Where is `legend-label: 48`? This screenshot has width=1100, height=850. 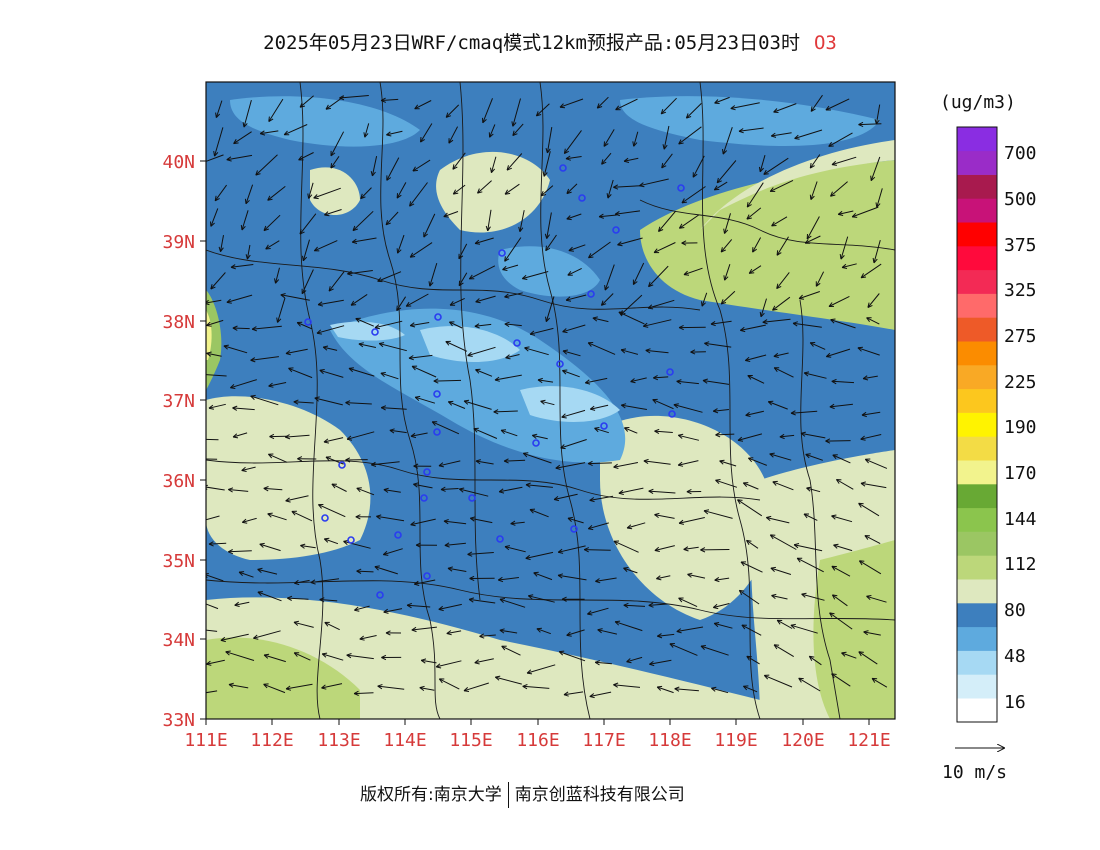
legend-label: 48 is located at coordinates (1015, 656).